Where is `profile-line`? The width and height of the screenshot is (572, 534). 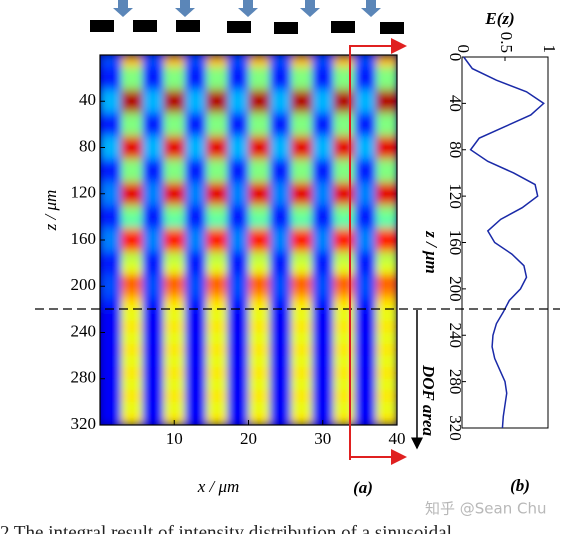 profile-line is located at coordinates (504, 242).